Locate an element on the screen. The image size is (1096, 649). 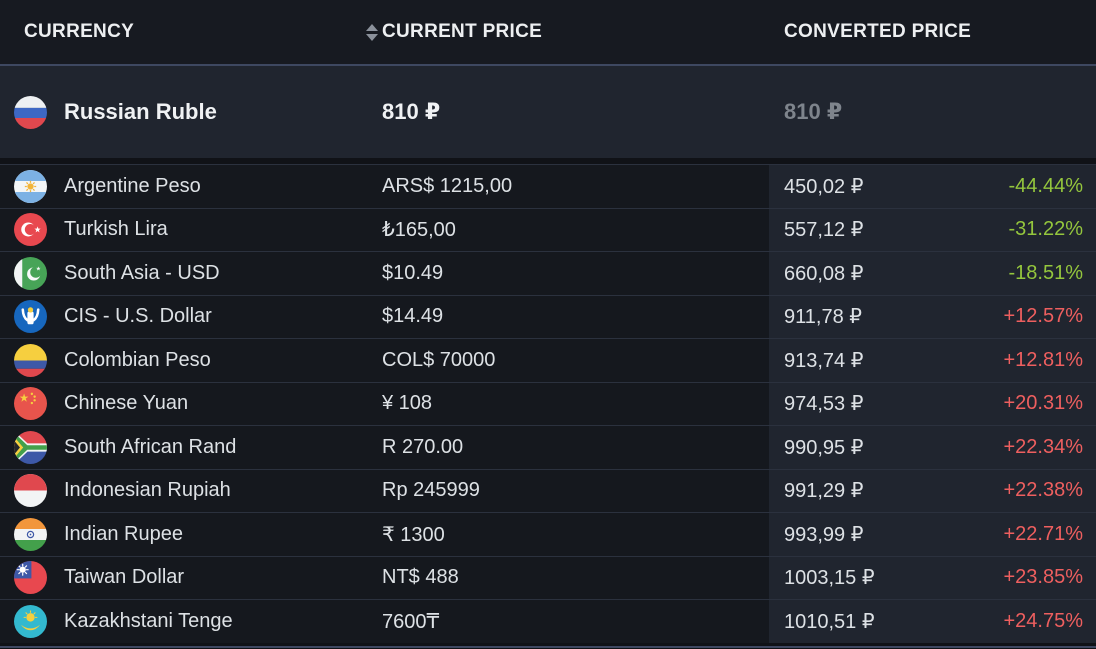
sort-down-arrow-icon is located at coordinates (372, 37).